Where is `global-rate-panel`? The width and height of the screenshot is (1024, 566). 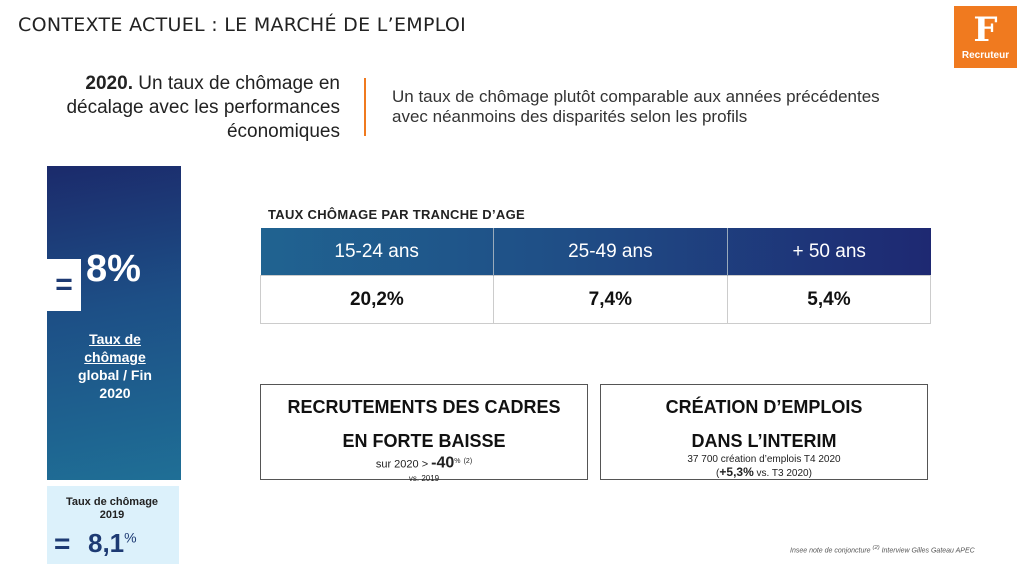
global-rate-panel is located at coordinates (114, 323).